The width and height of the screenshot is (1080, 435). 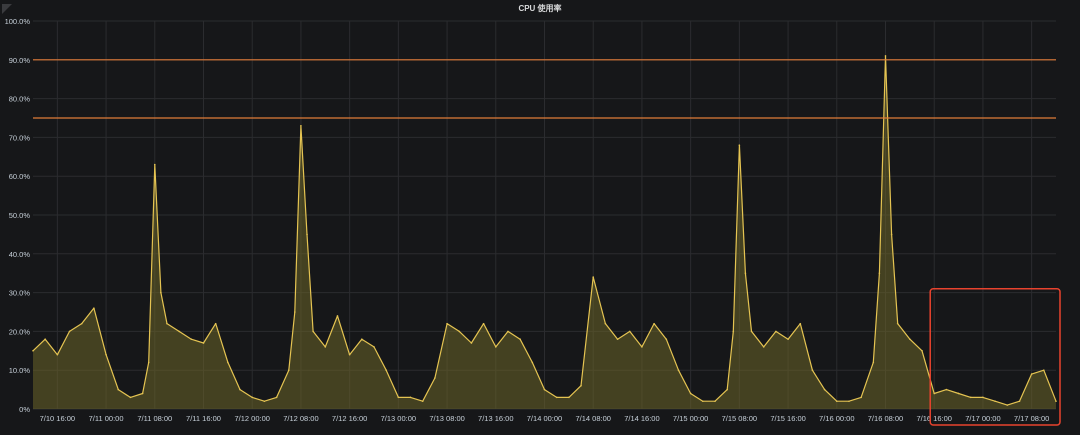 What do you see at coordinates (57, 418) in the screenshot?
I see `x-tick-label: 7/10 16:00` at bounding box center [57, 418].